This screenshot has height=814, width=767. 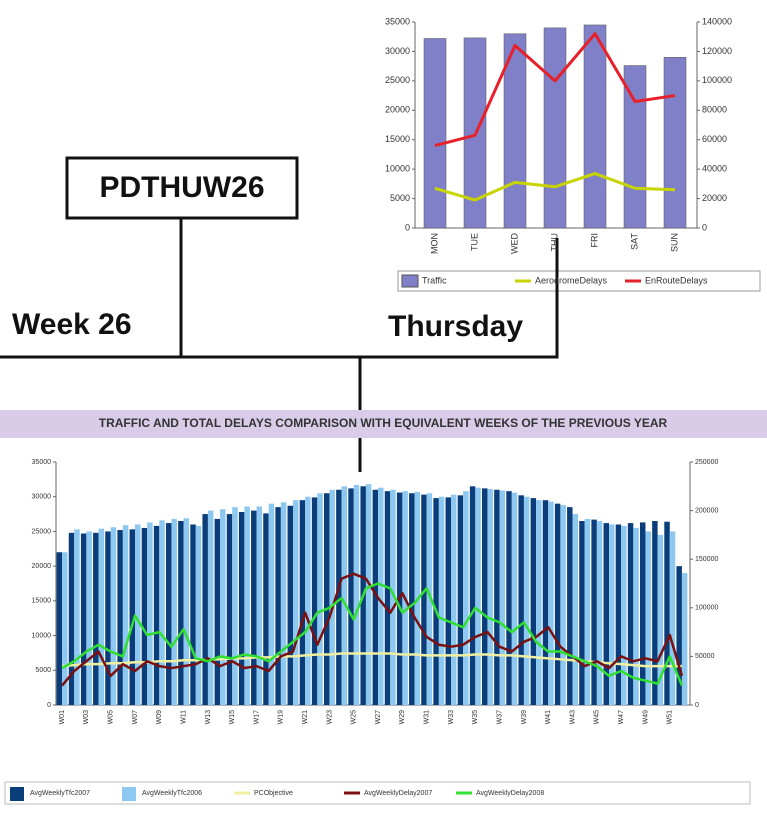 What do you see at coordinates (60, 793) in the screenshot?
I see `legend-label: AvgWeeklyTfc2007` at bounding box center [60, 793].